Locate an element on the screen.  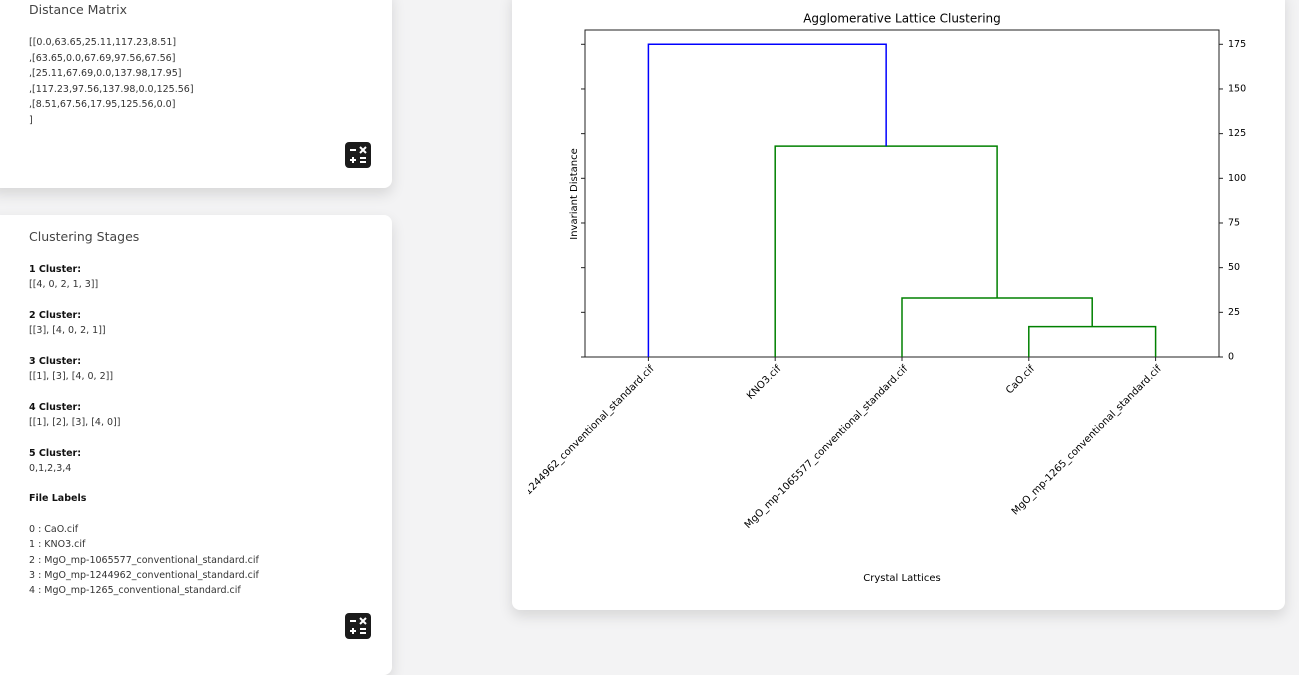
y-tick-label: 150 is located at coordinates (1237, 88).